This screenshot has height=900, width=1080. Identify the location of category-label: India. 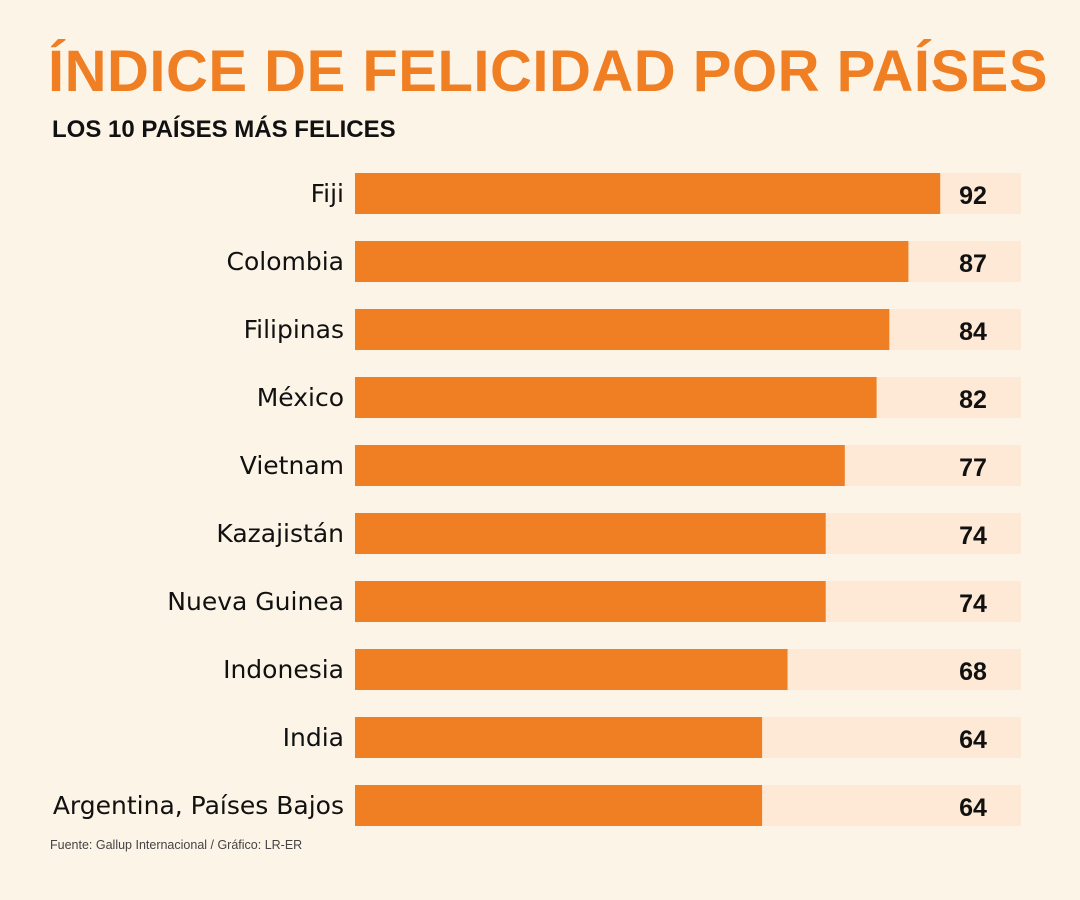
(313, 737).